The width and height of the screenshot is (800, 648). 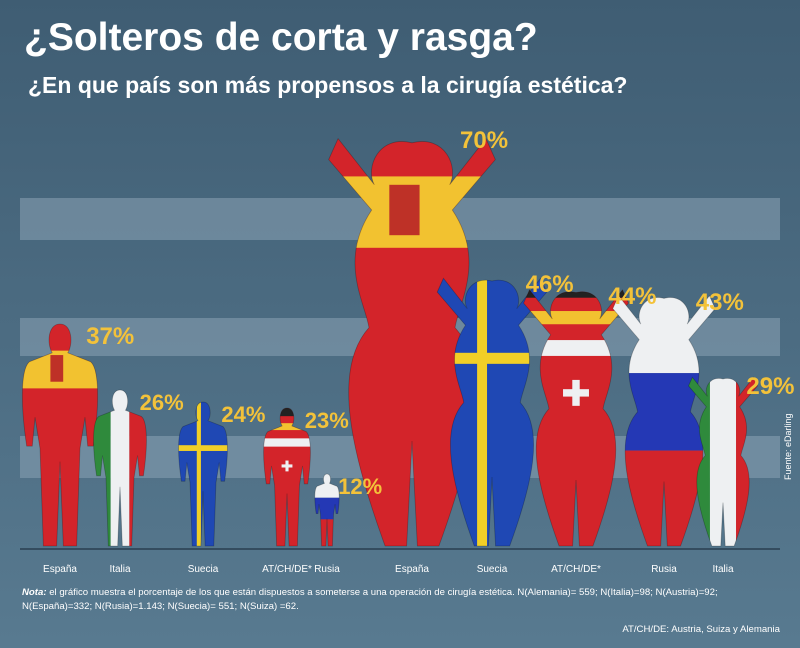 What do you see at coordinates (632, 296) in the screenshot?
I see `value-label: 44%` at bounding box center [632, 296].